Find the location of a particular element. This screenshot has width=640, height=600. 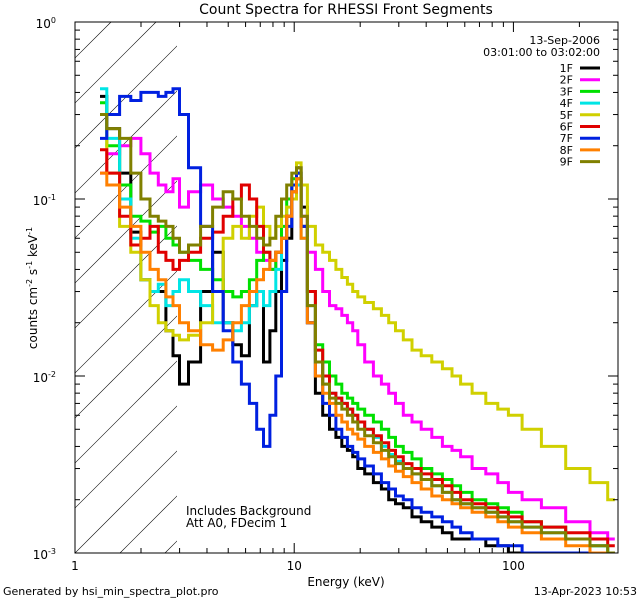

y-tick-label: 10⁻² is located at coordinates (44, 377).